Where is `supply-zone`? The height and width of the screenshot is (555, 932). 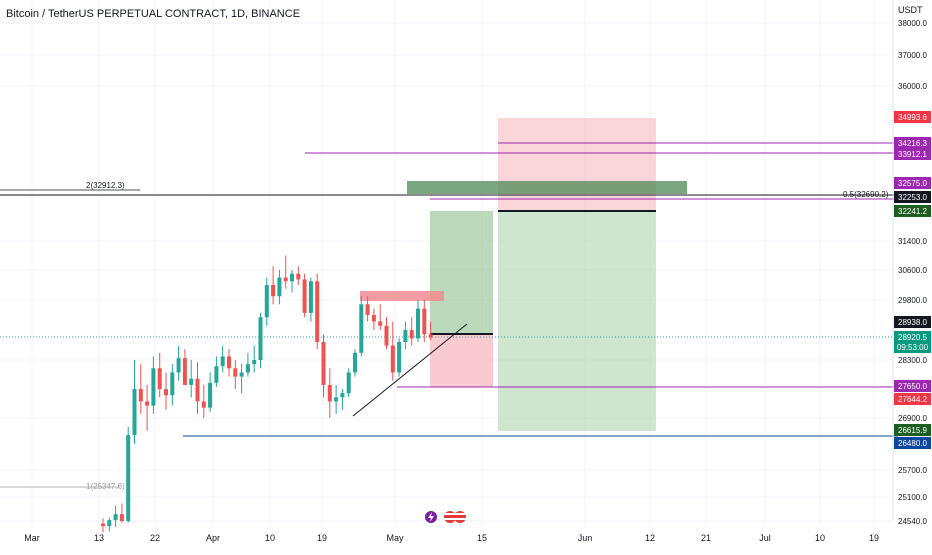 supply-zone is located at coordinates (547, 187).